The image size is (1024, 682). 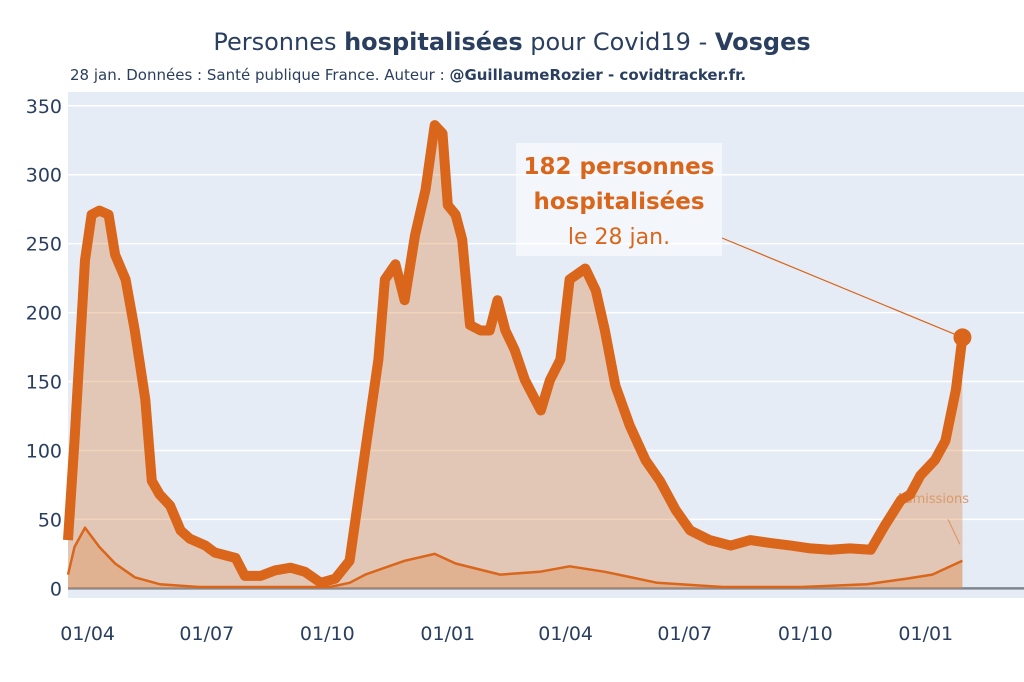 What do you see at coordinates (618, 42) in the screenshot?
I see `title-part: pour Covid19 -` at bounding box center [618, 42].